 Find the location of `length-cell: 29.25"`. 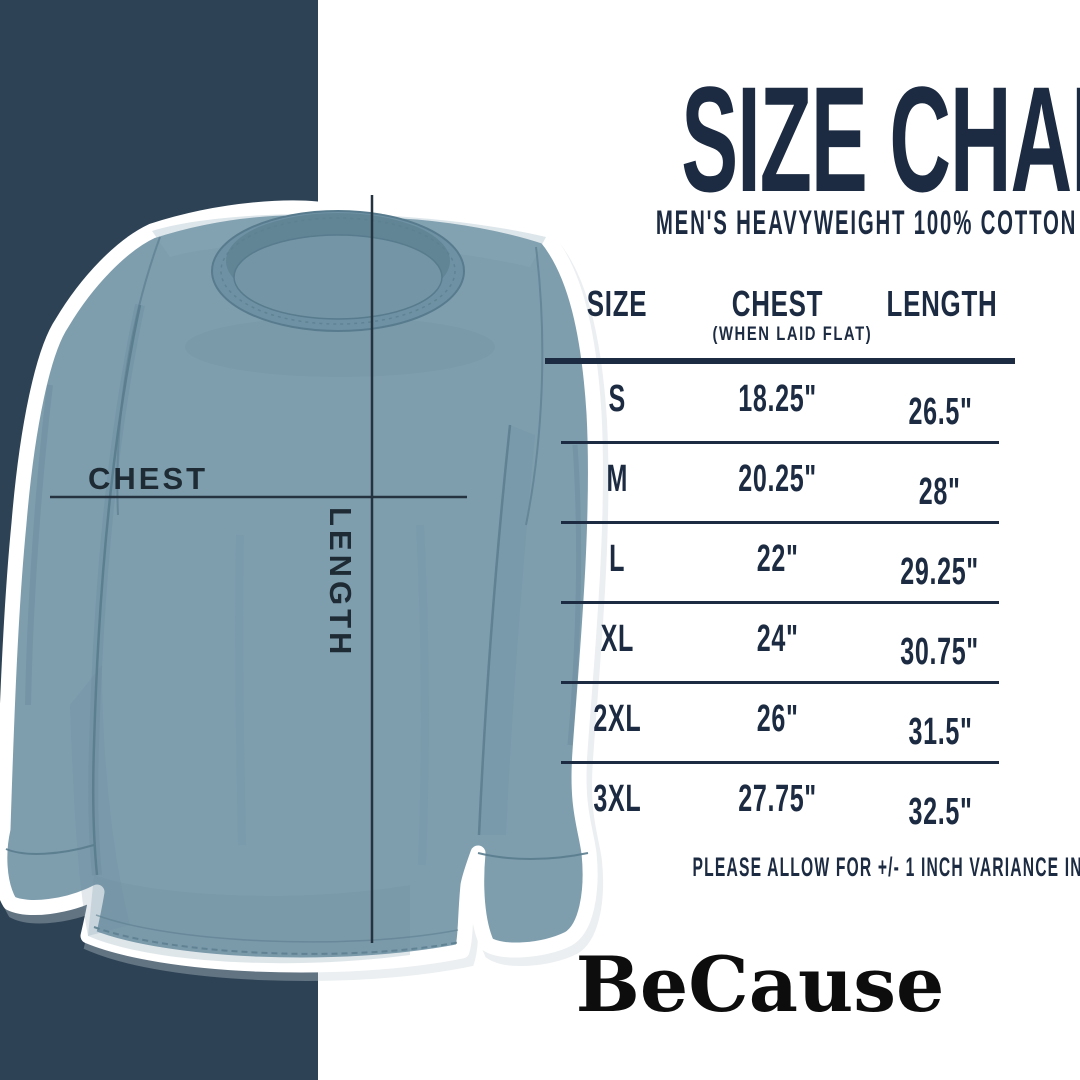

length-cell: 29.25" is located at coordinates (940, 572).